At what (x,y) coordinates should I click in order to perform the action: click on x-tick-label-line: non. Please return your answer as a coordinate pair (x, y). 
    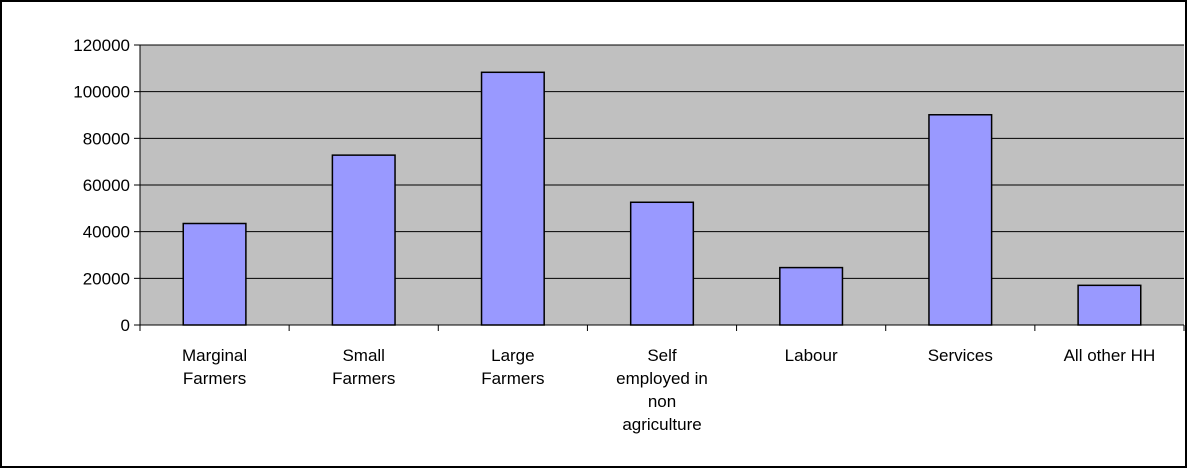
    Looking at the image, I should click on (662, 401).